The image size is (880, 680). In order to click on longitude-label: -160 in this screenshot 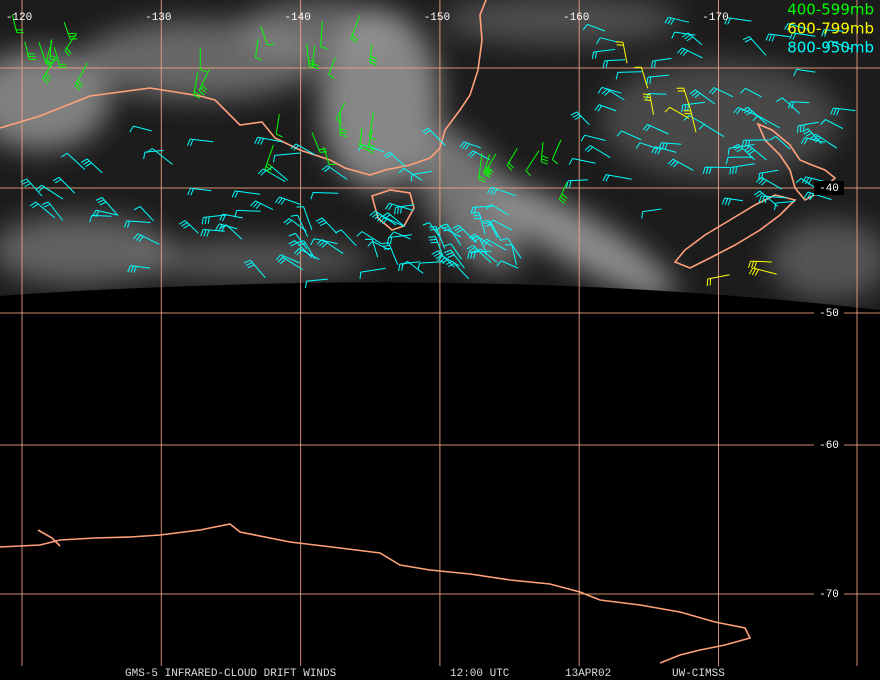, I will do `click(576, 18)`.